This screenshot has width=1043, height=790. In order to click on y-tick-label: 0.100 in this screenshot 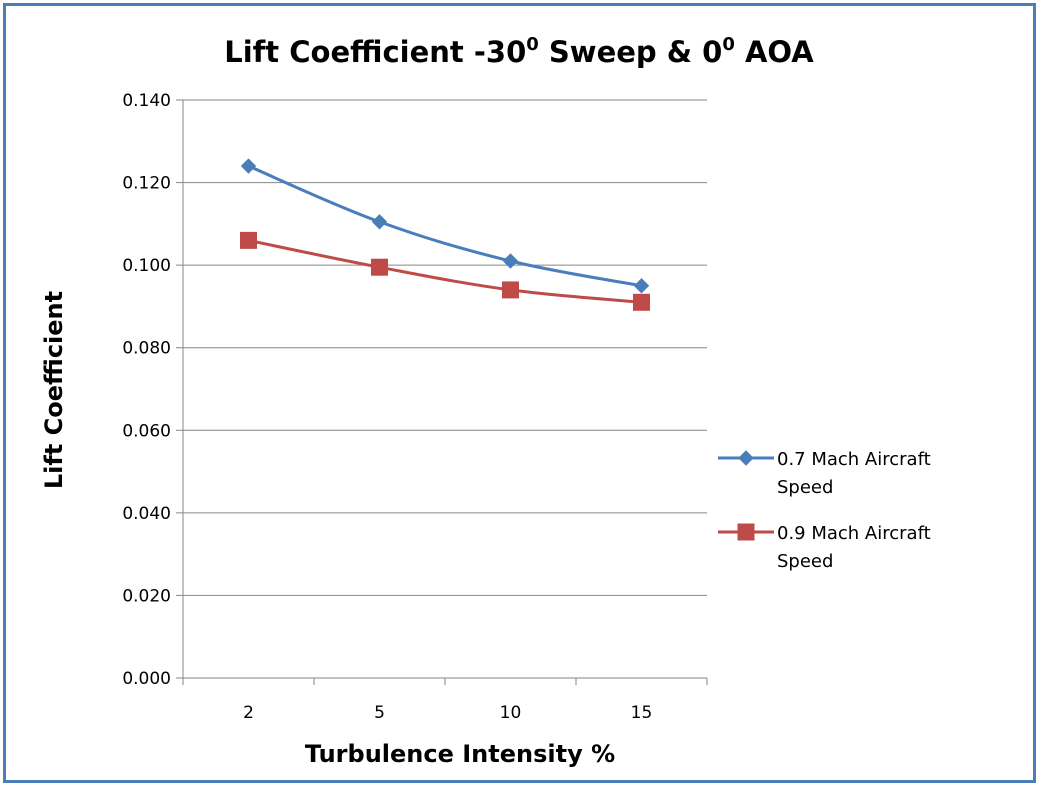, I will do `click(146, 266)`.